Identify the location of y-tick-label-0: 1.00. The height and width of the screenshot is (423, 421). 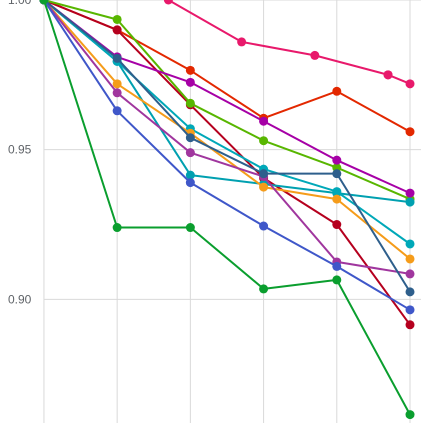
(20, 3).